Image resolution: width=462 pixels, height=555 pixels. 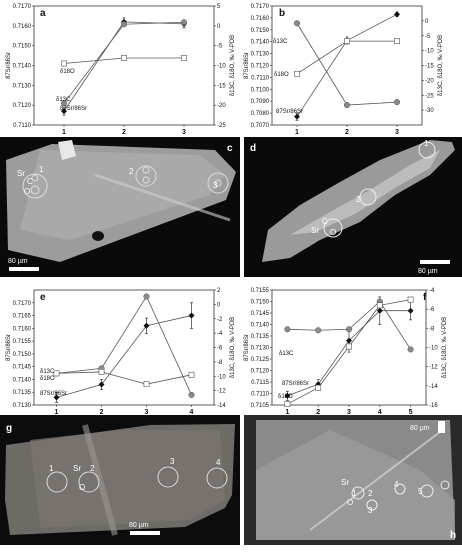 What do you see at coordinates (429, 111) in the screenshot?
I see `y-right-tick-label: -30` at bounding box center [429, 111].